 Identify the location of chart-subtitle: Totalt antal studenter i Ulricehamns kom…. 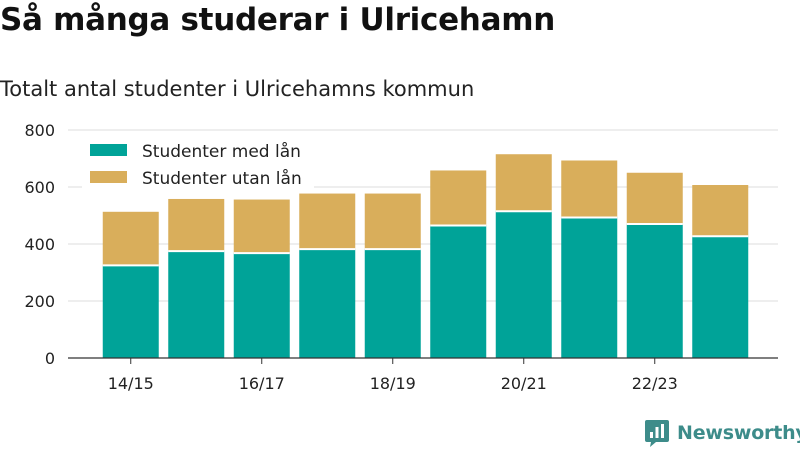
(237, 89).